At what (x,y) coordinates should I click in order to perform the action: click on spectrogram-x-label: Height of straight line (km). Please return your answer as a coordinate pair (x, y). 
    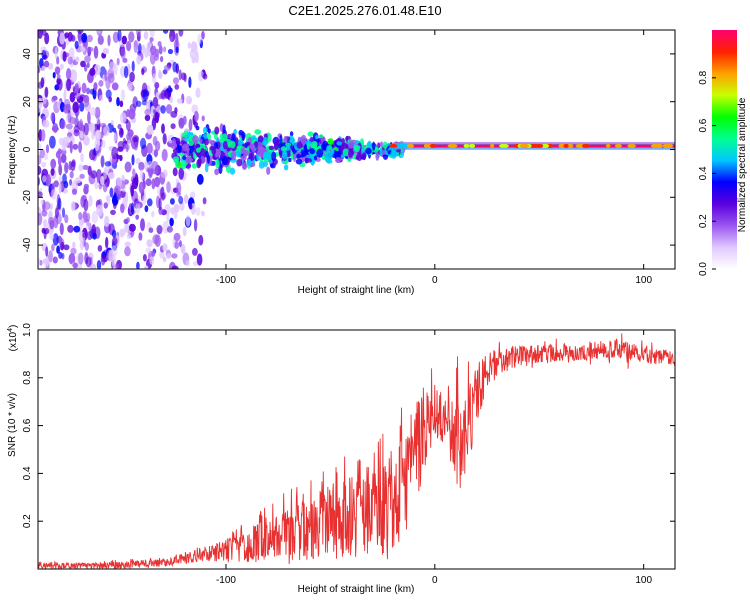
    Looking at the image, I should click on (356, 290).